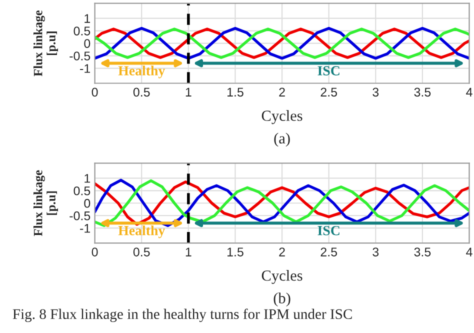 This screenshot has width=474, height=333. I want to click on text: (b), so click(282, 299).